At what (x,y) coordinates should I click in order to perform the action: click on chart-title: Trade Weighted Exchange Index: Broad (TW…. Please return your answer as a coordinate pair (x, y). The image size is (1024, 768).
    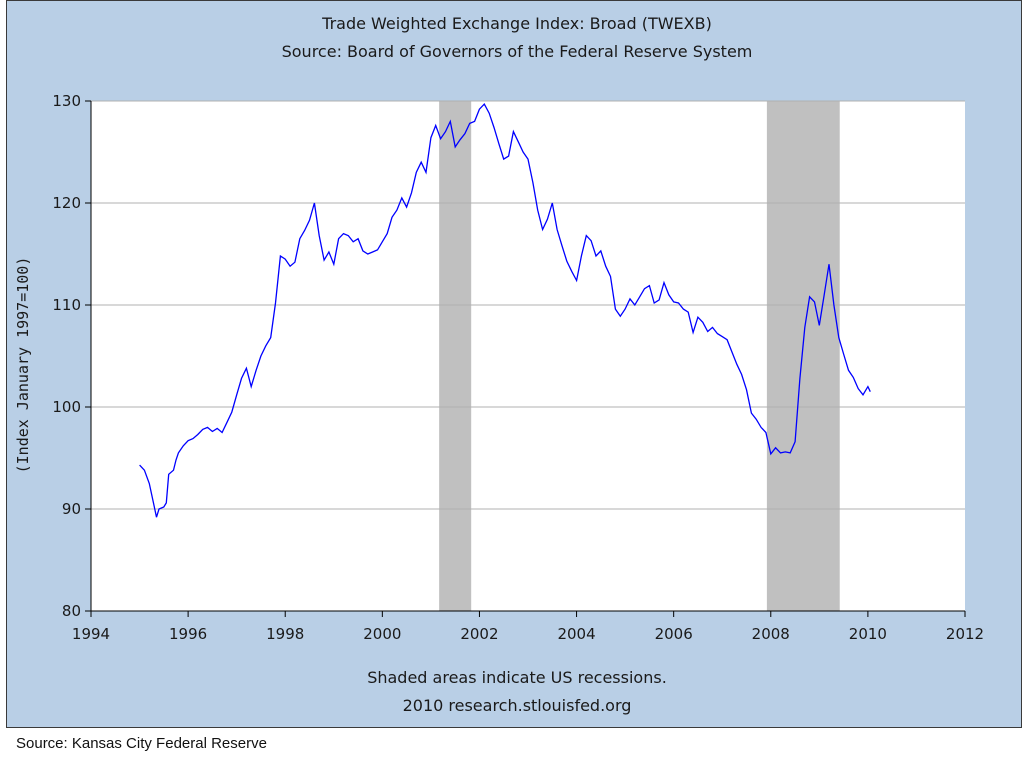
    Looking at the image, I should click on (516, 23).